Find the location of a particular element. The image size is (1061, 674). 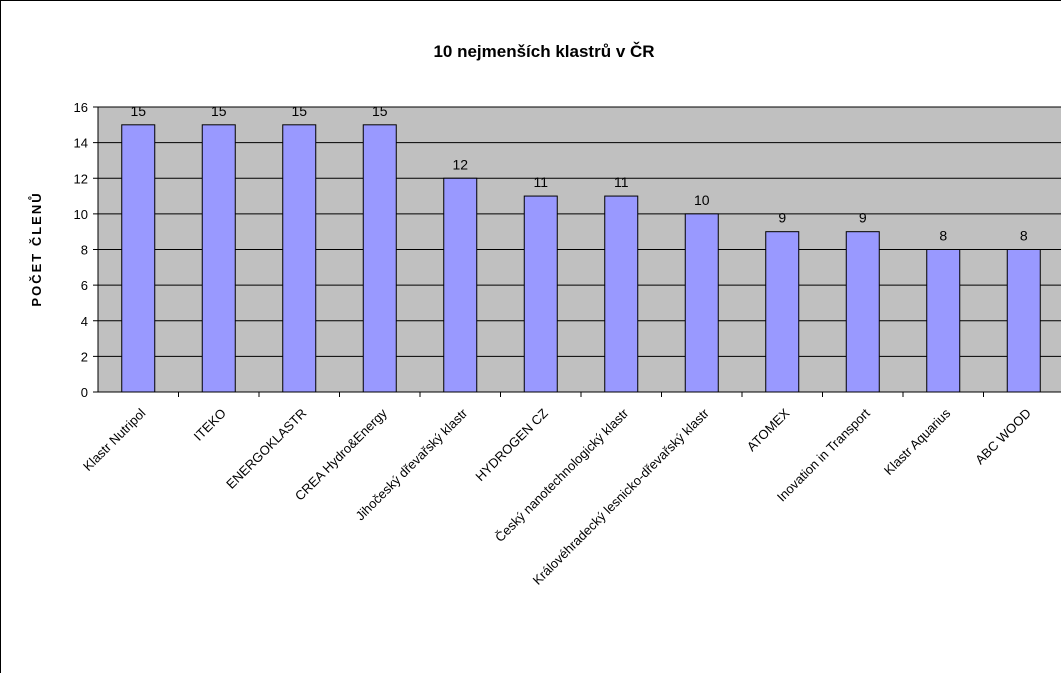

y-tick-label: 4 is located at coordinates (84, 321).